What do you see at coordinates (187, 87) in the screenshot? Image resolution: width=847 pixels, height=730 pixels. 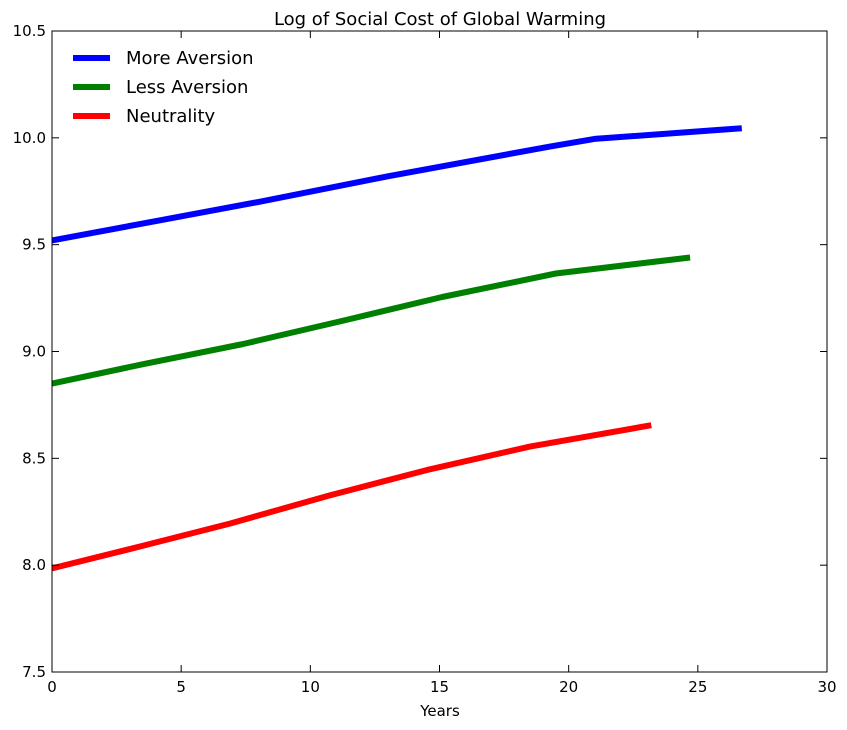 I see `legend-label-less-aversion: Less Aversion` at bounding box center [187, 87].